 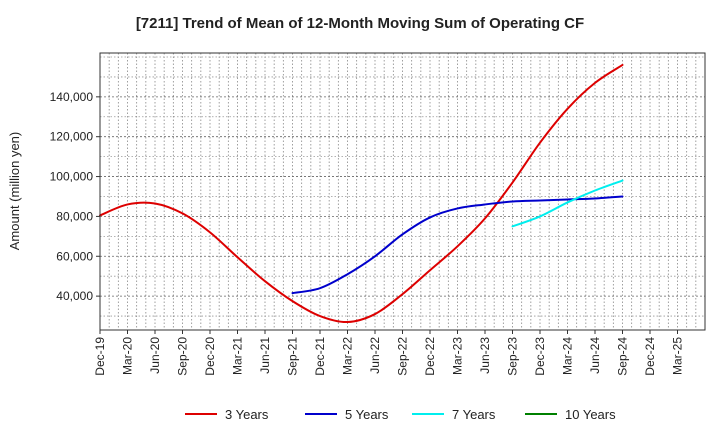 I want to click on legend-label-10-years: 10 Years, so click(x=590, y=414).